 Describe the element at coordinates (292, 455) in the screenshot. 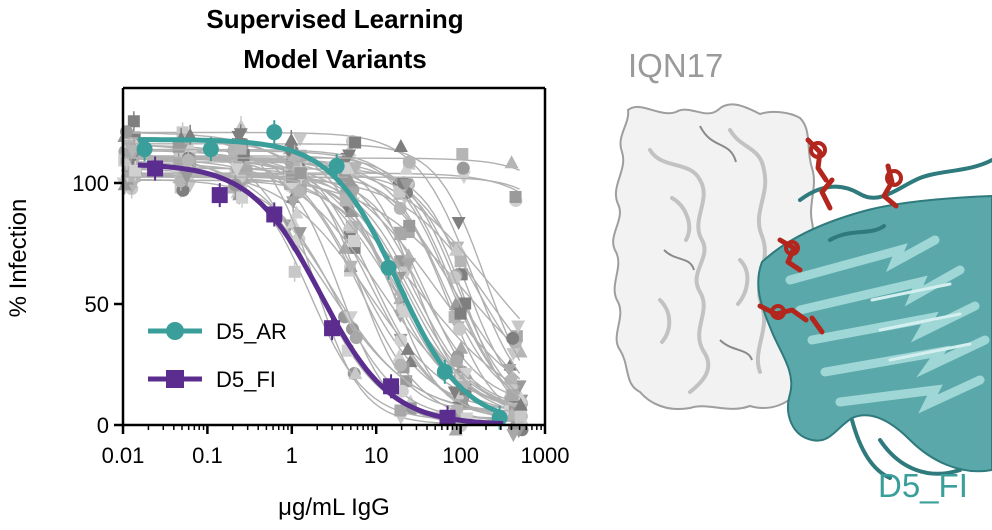

I see `x-tick-label: 1` at that location.